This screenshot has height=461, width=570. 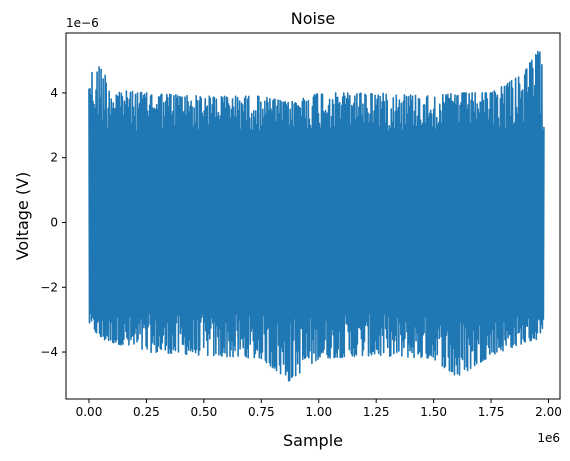 What do you see at coordinates (433, 412) in the screenshot?
I see `x-tick-label: 1.50` at bounding box center [433, 412].